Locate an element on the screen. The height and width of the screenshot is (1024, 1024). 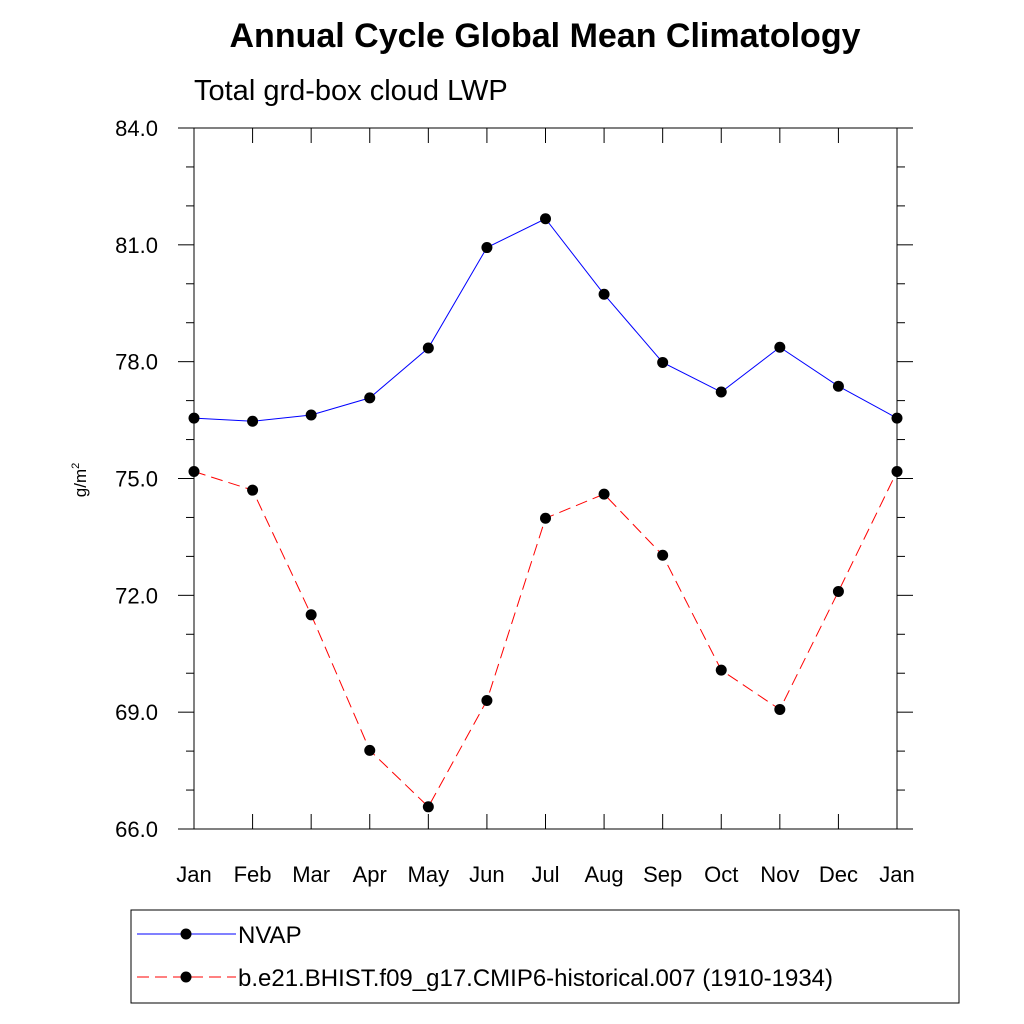
y-axis-label-sup: 2 is located at coordinates (76, 466).